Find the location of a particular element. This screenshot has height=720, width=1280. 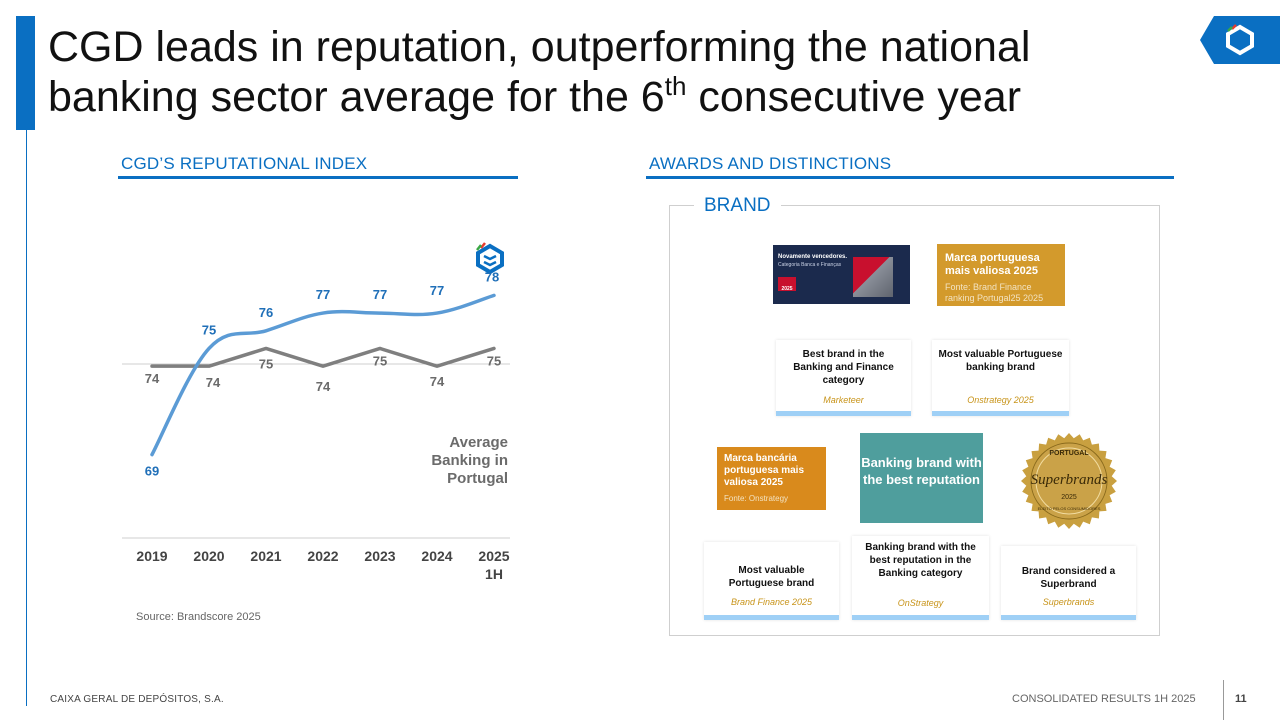

x-tick-label: 2024 is located at coordinates (436, 556).